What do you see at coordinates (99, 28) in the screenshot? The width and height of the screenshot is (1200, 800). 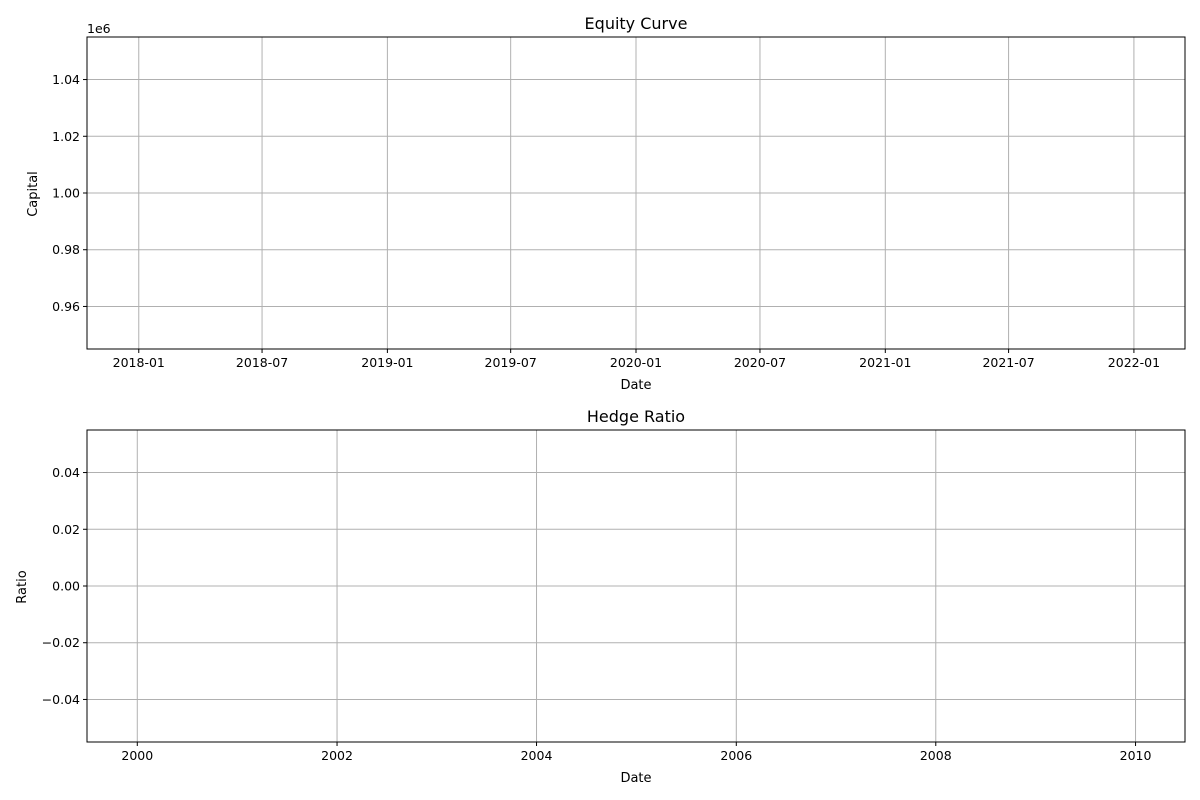 I see `equity-curve-y-offset-label: 1e6` at bounding box center [99, 28].